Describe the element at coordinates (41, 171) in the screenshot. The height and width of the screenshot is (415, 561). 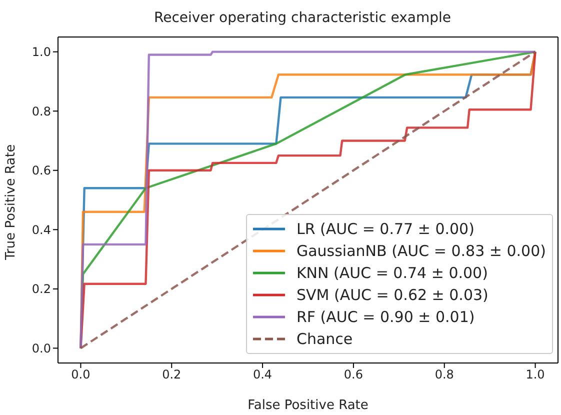
I see `y-tick-label: 0.6` at that location.